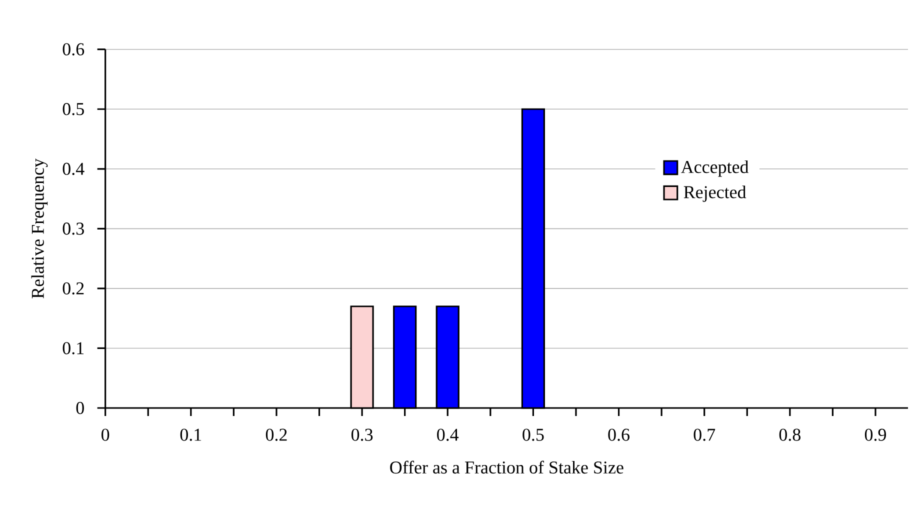 This screenshot has width=911, height=508. What do you see at coordinates (507, 467) in the screenshot?
I see `x-axis-title: Offer as a Fraction of Stake Size` at bounding box center [507, 467].